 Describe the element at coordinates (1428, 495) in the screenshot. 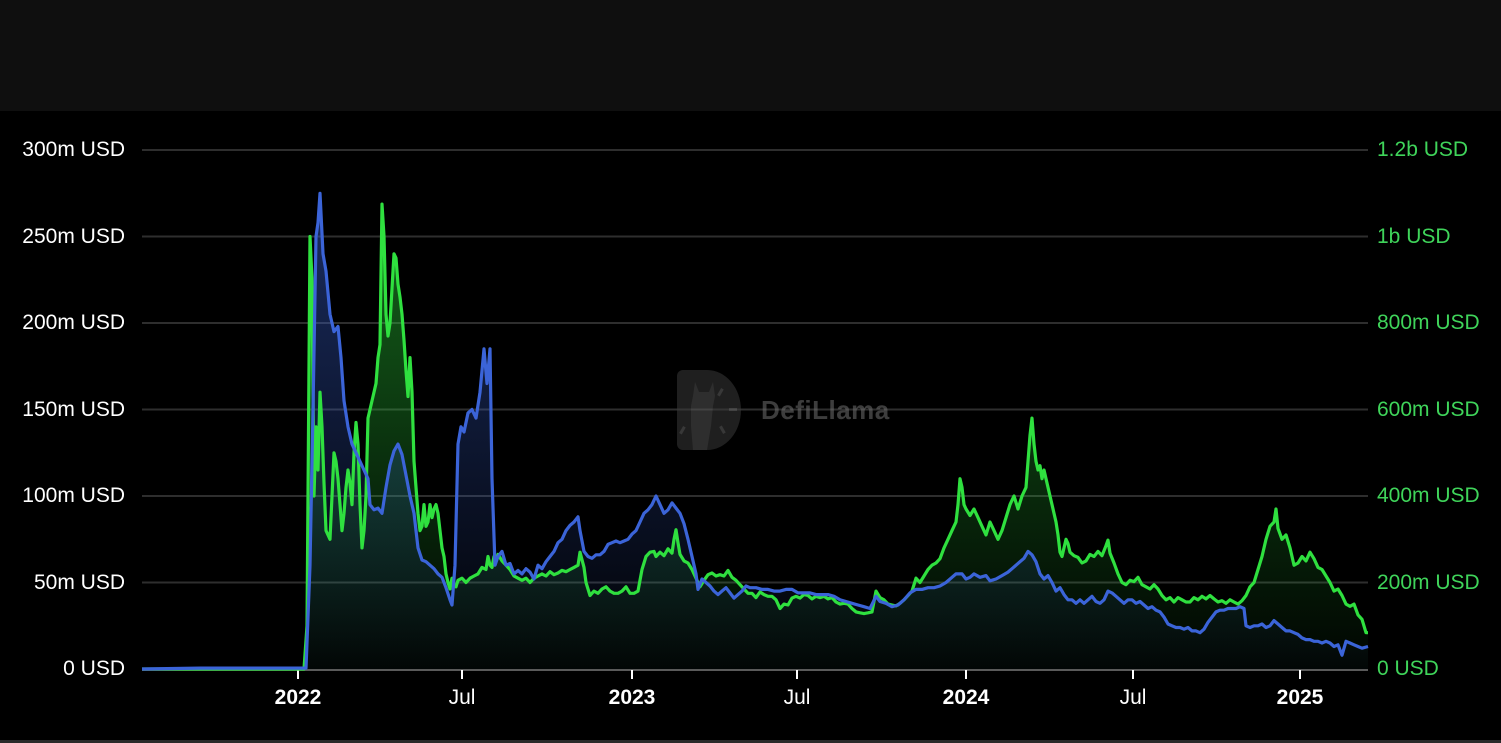

I see `right-axis-tick-label: 400m USD` at that location.